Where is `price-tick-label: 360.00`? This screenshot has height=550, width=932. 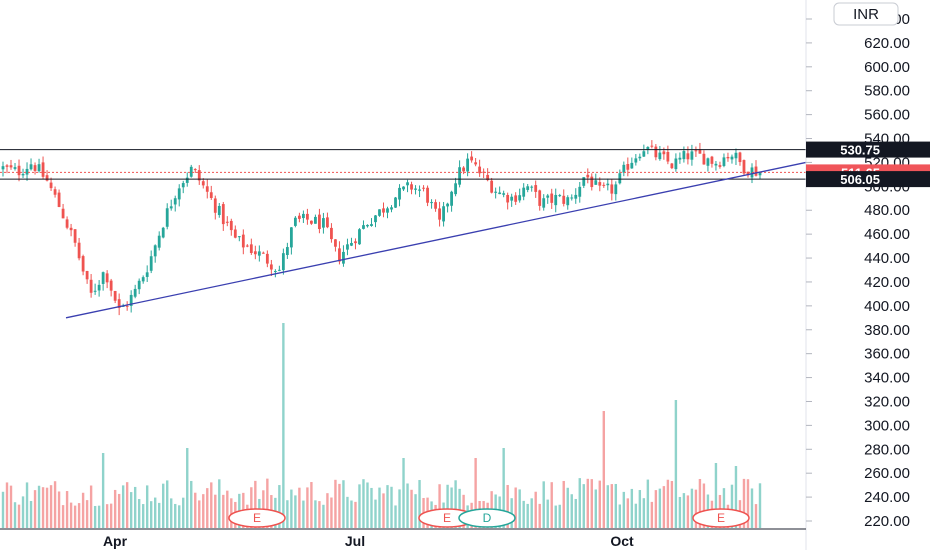
price-tick-label: 360.00 is located at coordinates (887, 354).